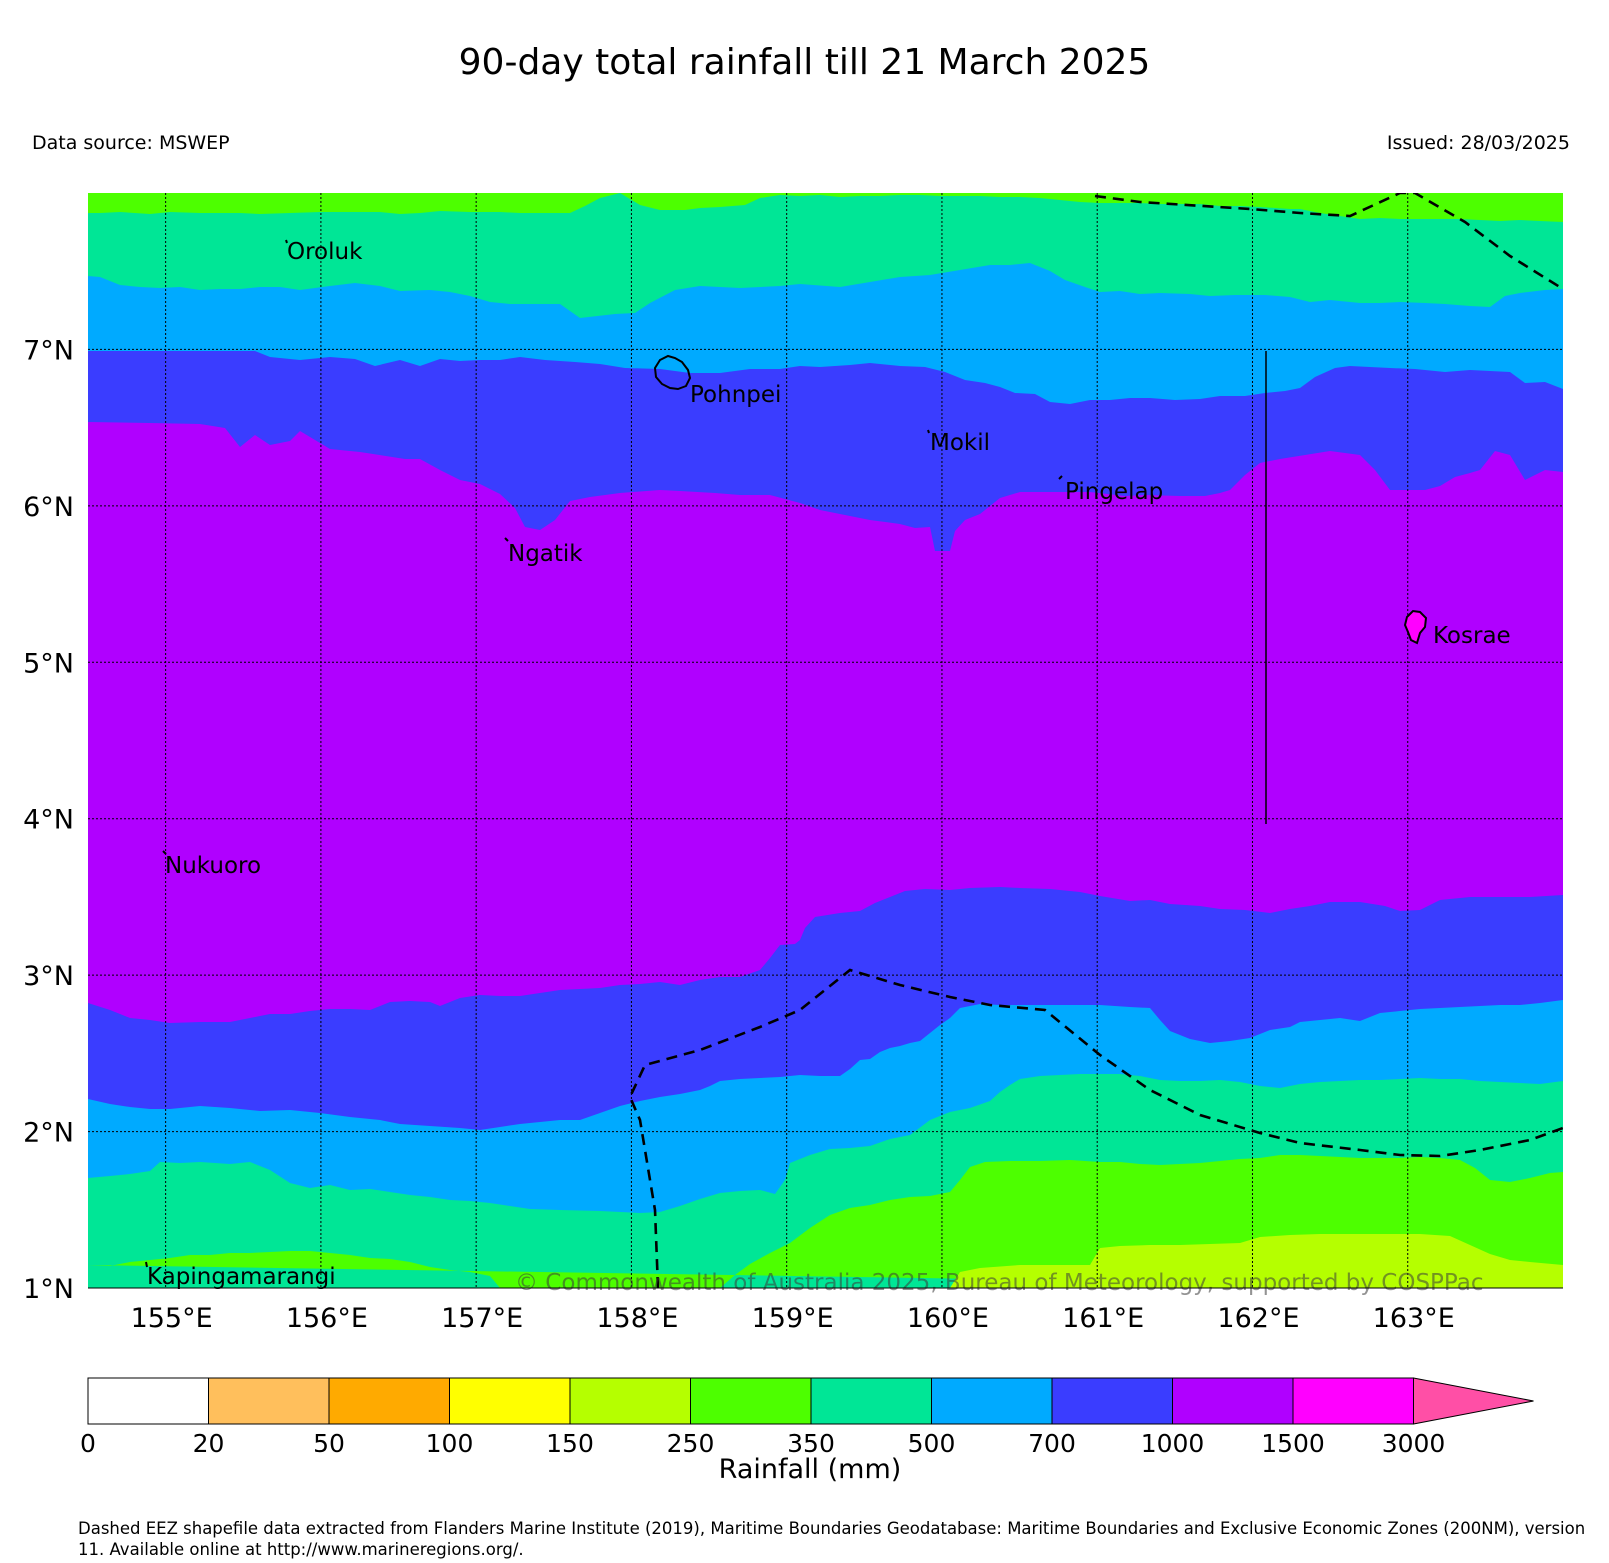  I want to click on band-350-500-top, so click(825, 255).